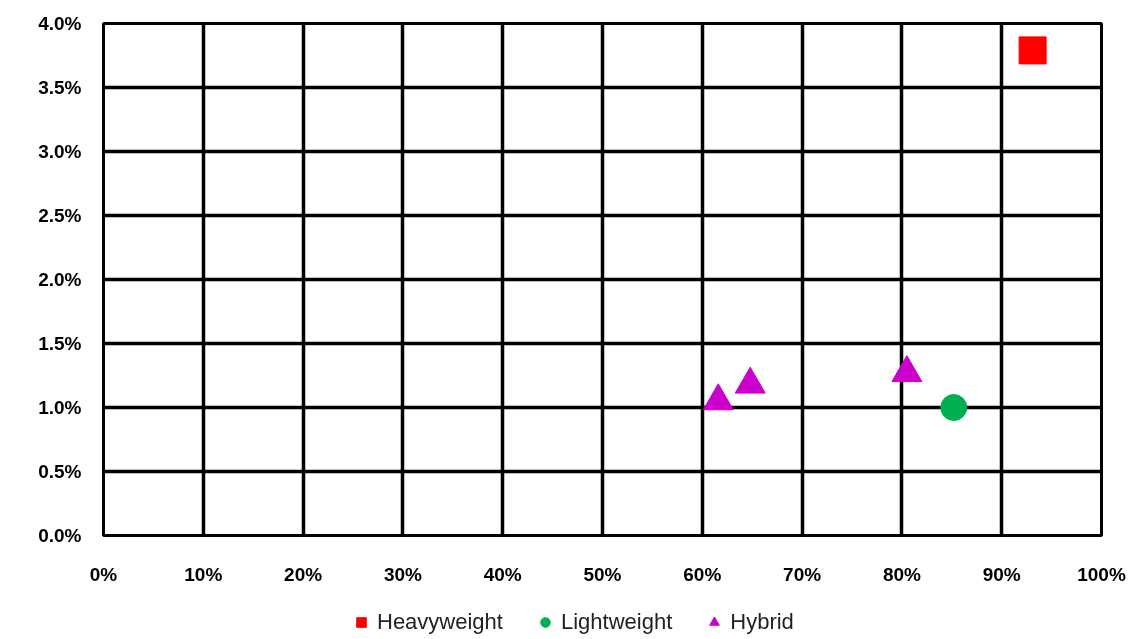 Image resolution: width=1135 pixels, height=639 pixels. Describe the element at coordinates (60, 23) in the screenshot. I see `y-tick-label: 4.0%` at that location.